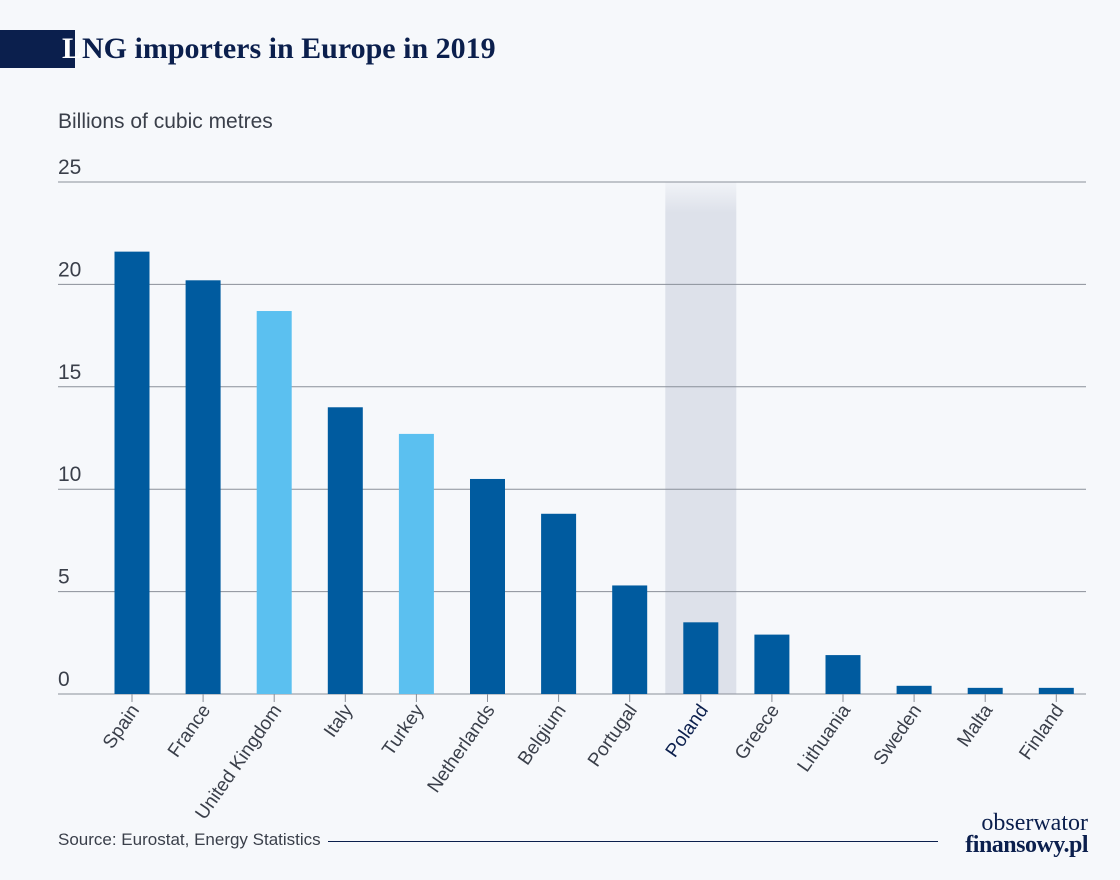 The width and height of the screenshot is (1120, 880). Describe the element at coordinates (403, 729) in the screenshot. I see `x-tick-label: Turkey` at that location.